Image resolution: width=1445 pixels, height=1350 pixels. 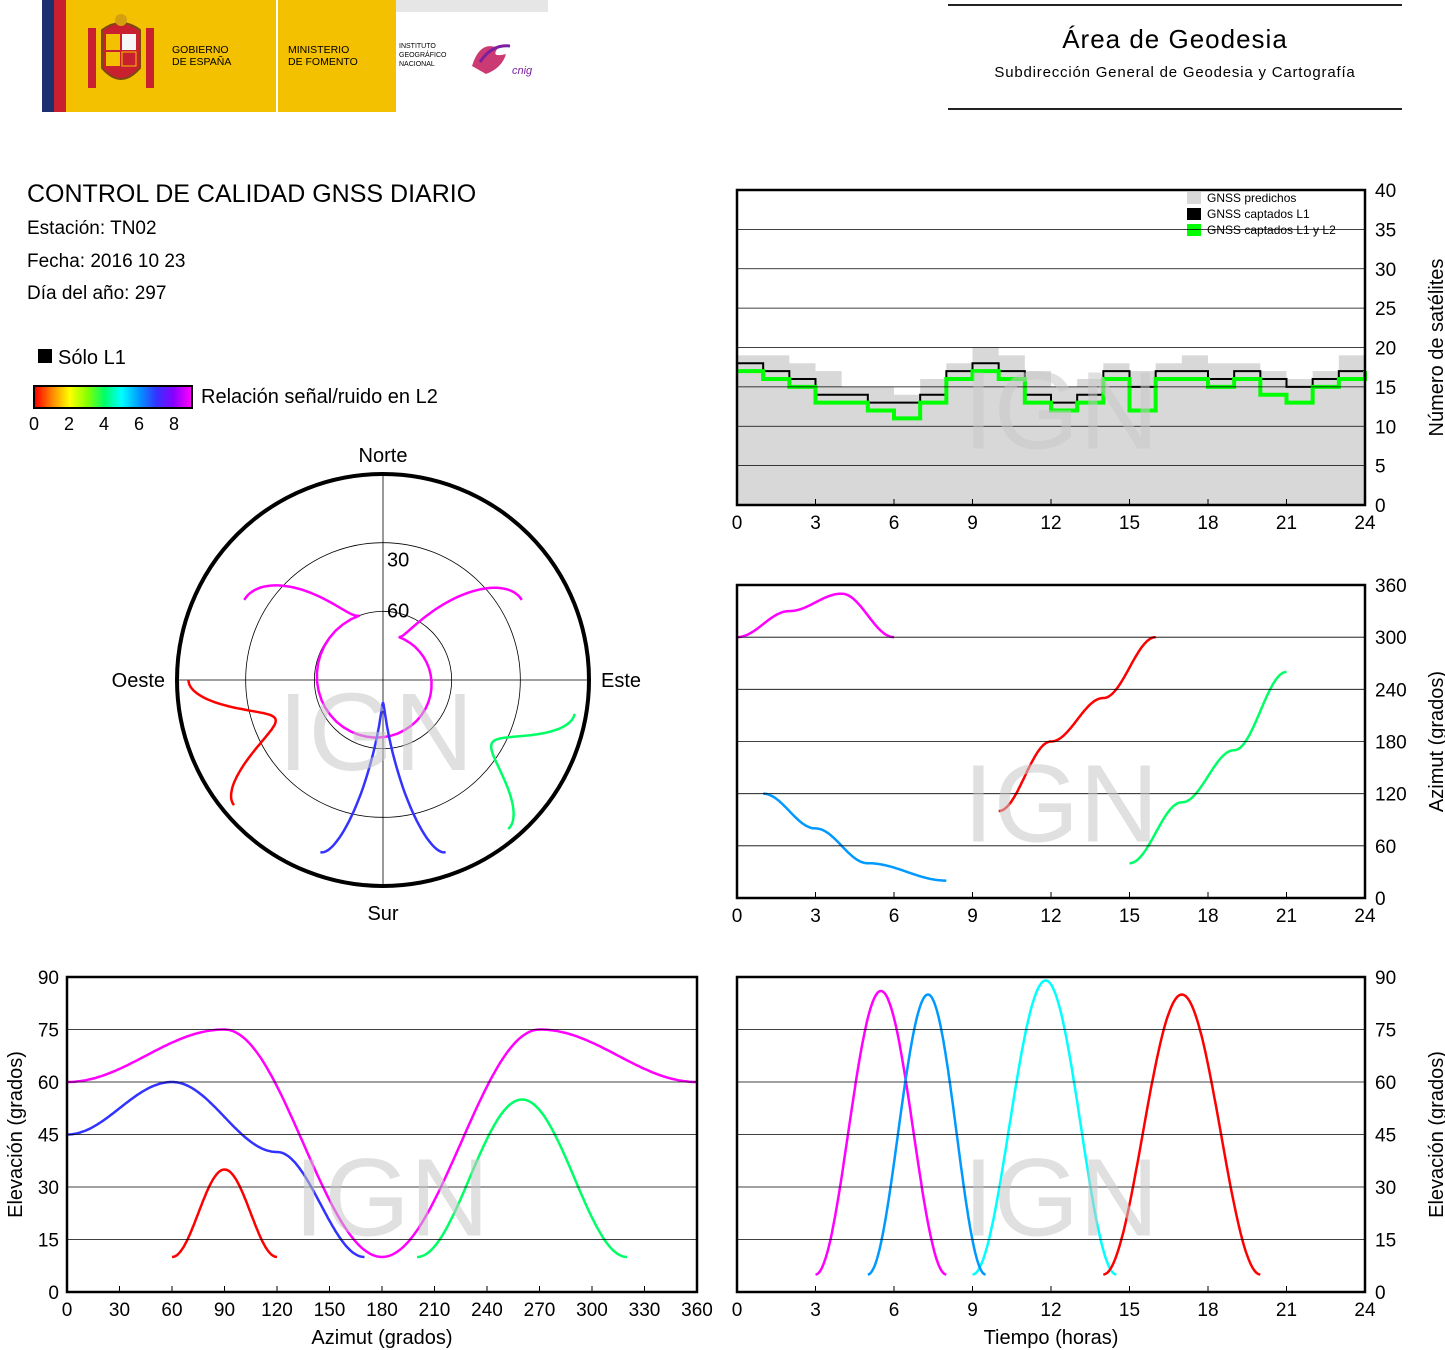 What do you see at coordinates (48, 1031) in the screenshot?
I see `y-tick-label: 75` at bounding box center [48, 1031].